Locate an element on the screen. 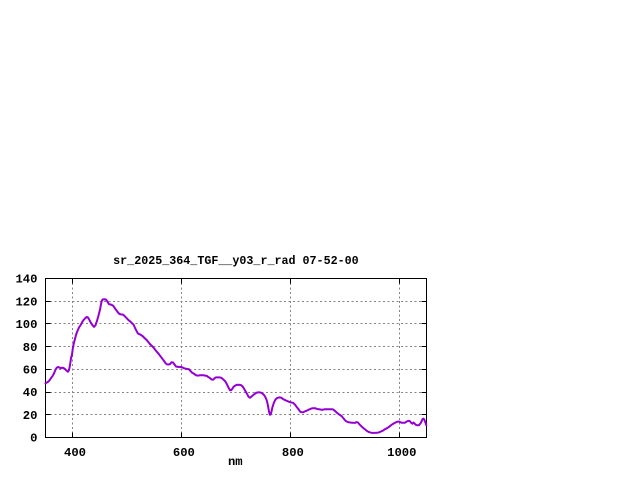  svg-text: 120 is located at coordinates (26, 302).